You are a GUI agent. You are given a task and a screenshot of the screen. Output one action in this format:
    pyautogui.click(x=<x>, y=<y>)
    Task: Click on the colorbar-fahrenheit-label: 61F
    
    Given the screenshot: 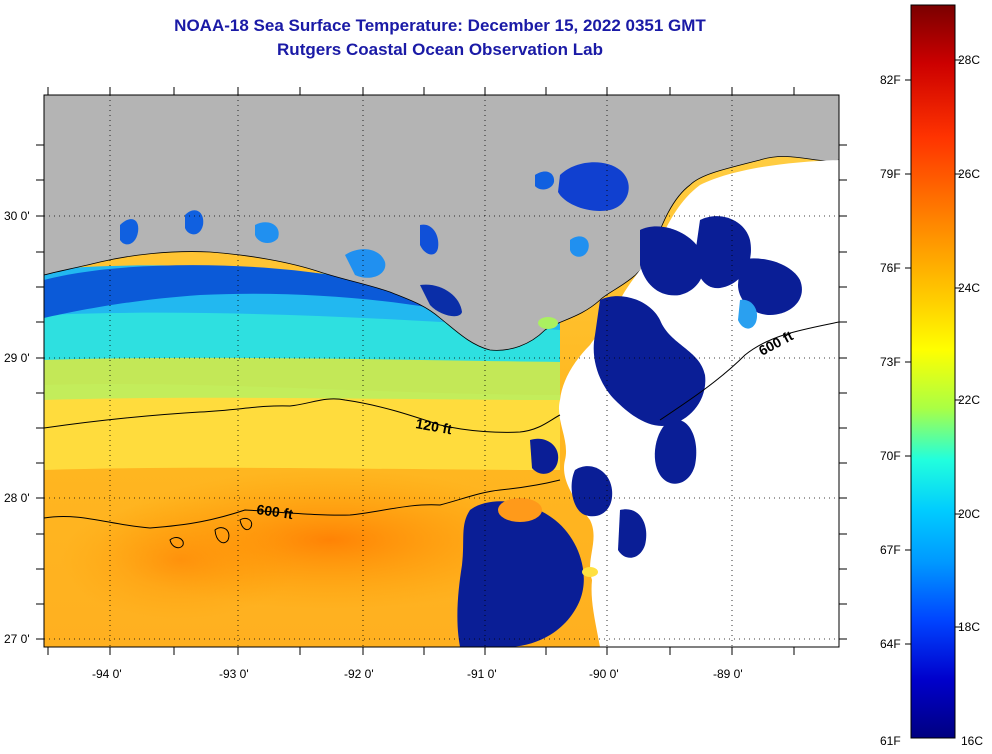 What is the action you would take?
    pyautogui.click(x=890, y=741)
    